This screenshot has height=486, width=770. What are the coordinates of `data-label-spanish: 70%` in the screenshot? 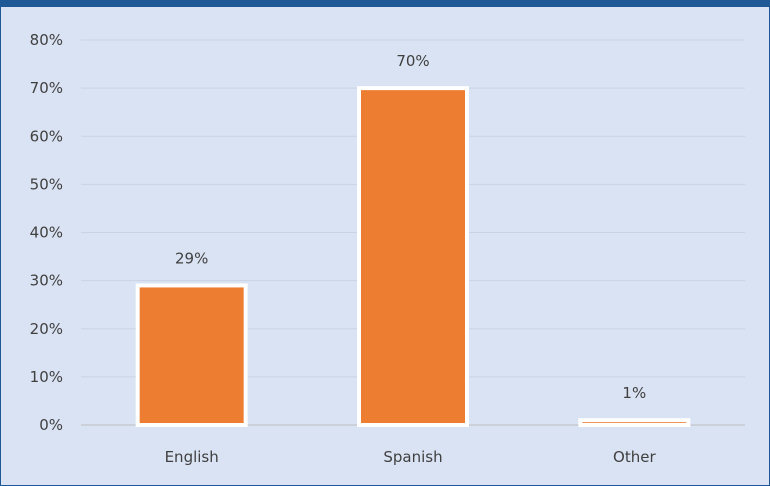 It's located at (412, 61).